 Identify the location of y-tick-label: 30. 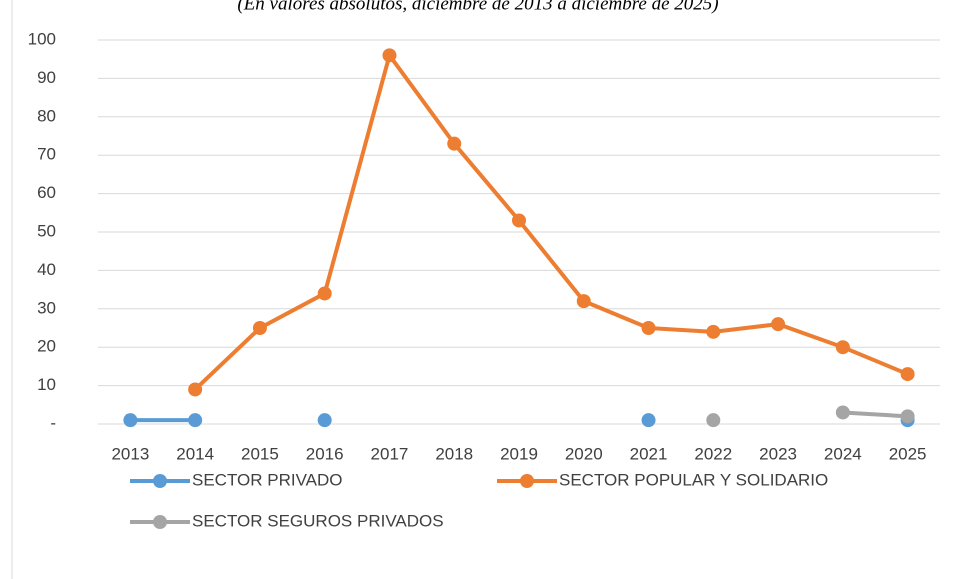
(46, 307).